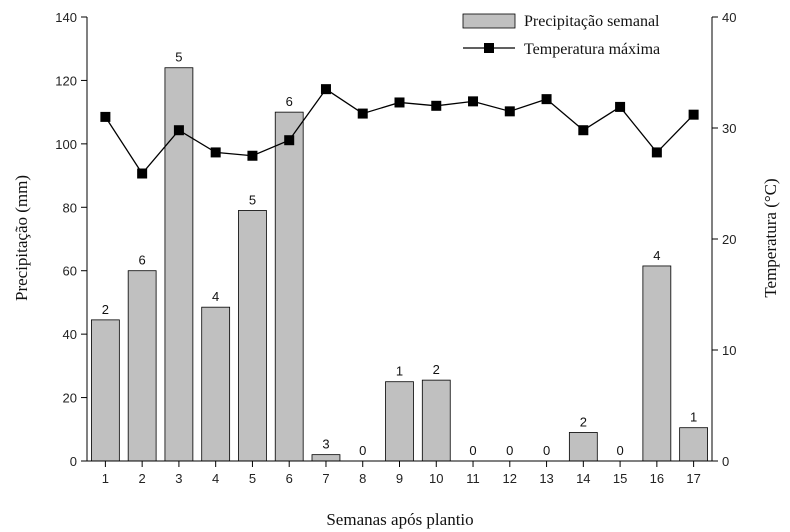  What do you see at coordinates (73, 461) in the screenshot?
I see `y-tick-label: 0` at bounding box center [73, 461].